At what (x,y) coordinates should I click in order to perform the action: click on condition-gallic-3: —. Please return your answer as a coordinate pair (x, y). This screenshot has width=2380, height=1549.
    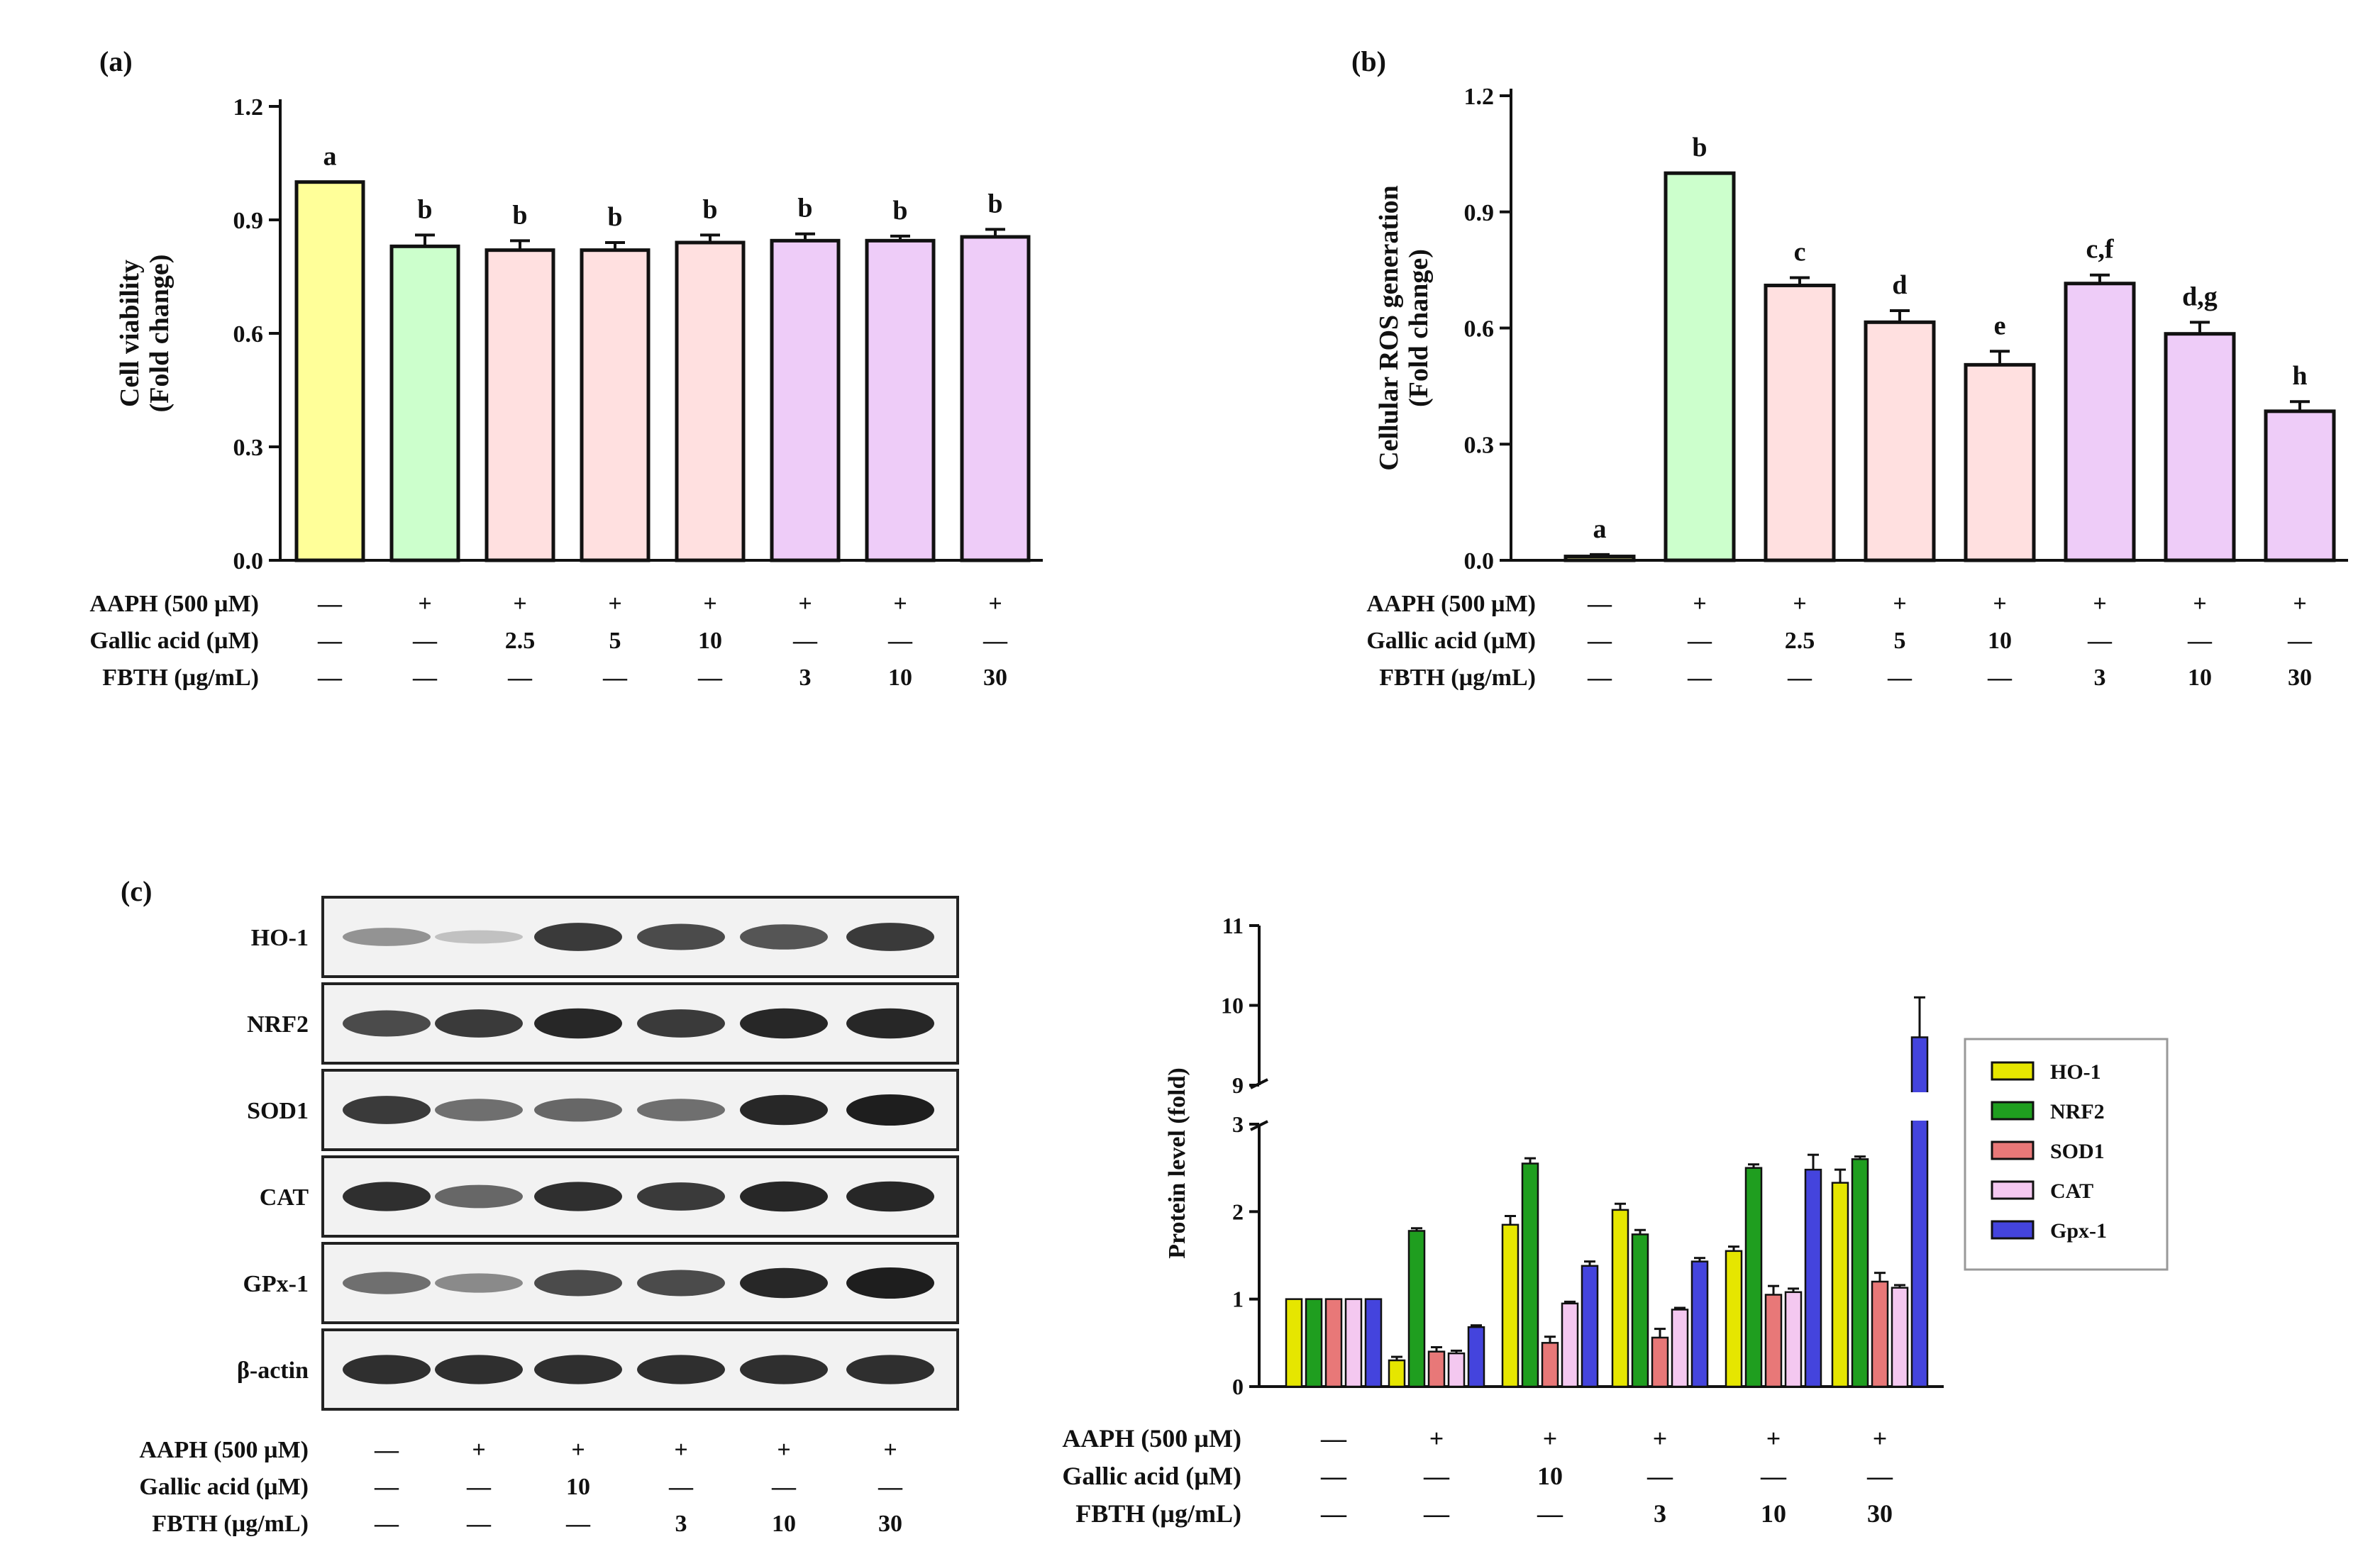
    Looking at the image, I should click on (1660, 1476).